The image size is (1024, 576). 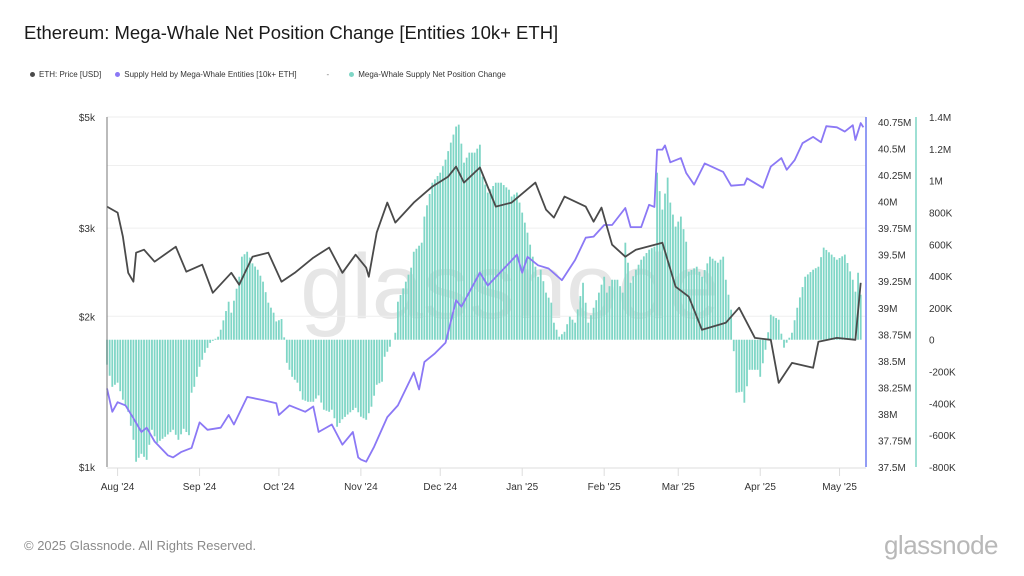 I want to click on copyright-footer: © 2025 Glassnode. All Rights Reserved., so click(x=140, y=545).